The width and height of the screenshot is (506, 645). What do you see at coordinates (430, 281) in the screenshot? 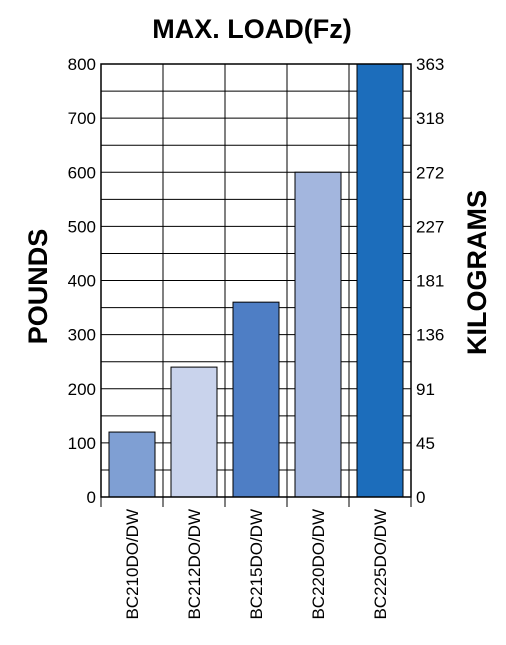
I see `y2-tick-label: 181` at bounding box center [430, 281].